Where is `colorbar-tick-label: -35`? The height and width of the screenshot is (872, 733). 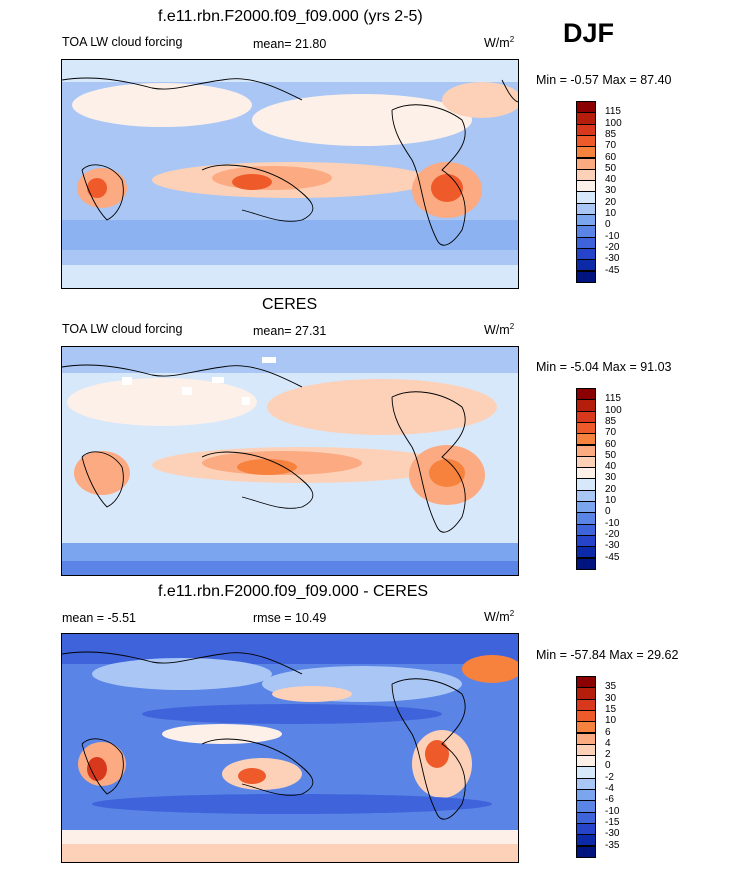
colorbar-tick-label: -35 is located at coordinates (612, 845).